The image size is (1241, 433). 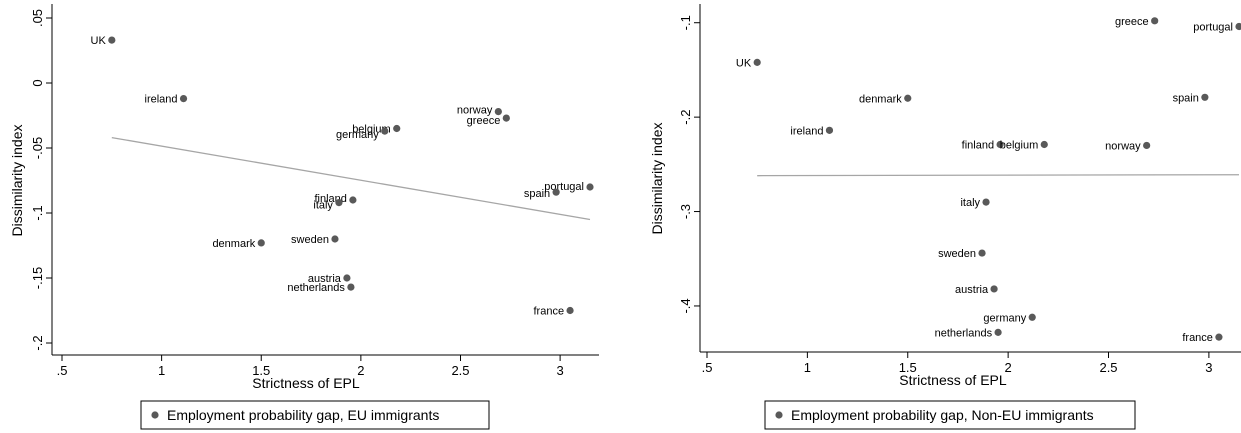 What do you see at coordinates (1004, 318) in the screenshot?
I see `point-label-germany: germany` at bounding box center [1004, 318].